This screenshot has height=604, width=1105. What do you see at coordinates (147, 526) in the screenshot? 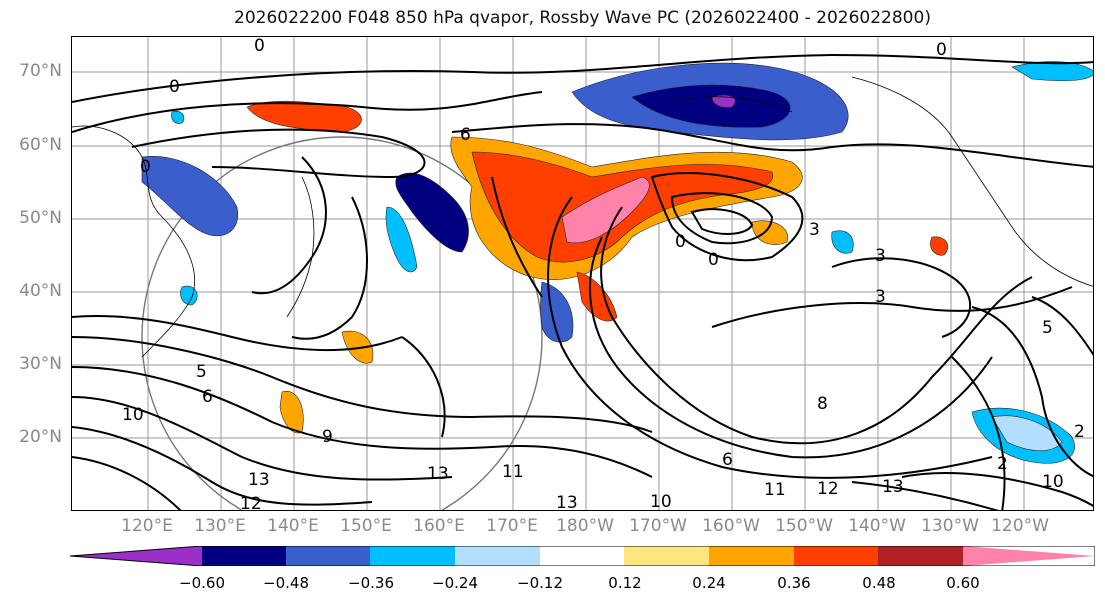
I see `lon-label-120e: 120°E` at bounding box center [147, 526].